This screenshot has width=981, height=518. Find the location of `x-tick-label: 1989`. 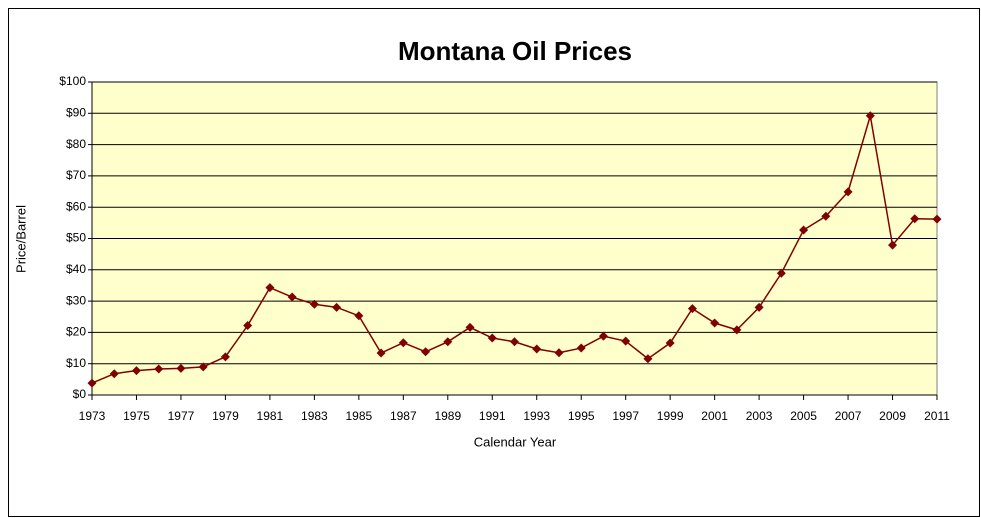

x-tick-label: 1989 is located at coordinates (447, 416).